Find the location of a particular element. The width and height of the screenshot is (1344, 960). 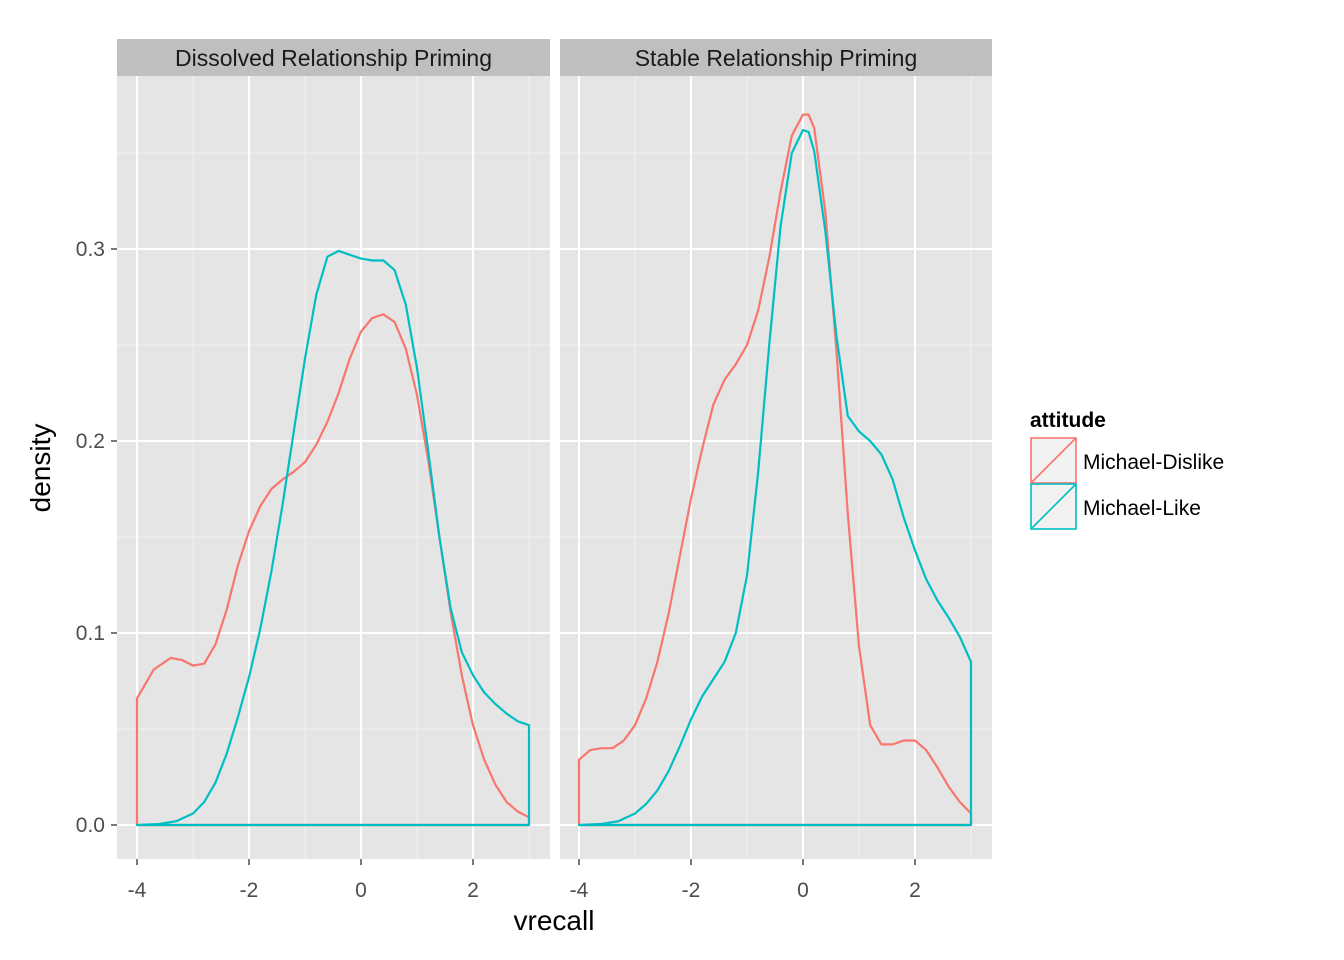

y-tick-label: 0.0 is located at coordinates (90, 825).